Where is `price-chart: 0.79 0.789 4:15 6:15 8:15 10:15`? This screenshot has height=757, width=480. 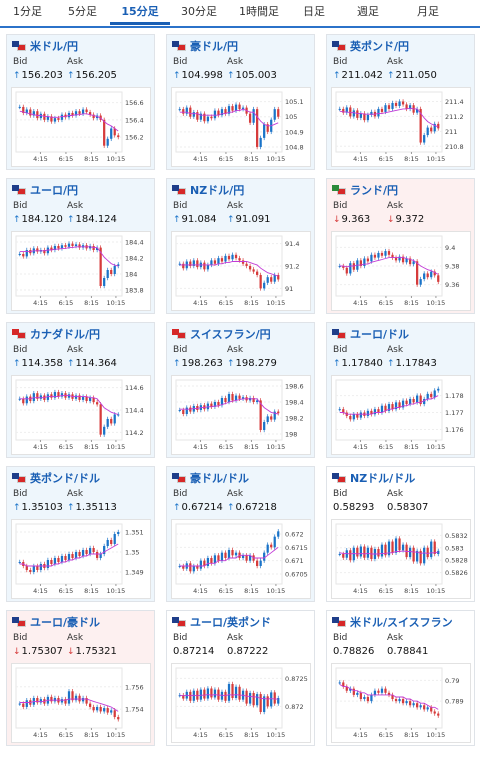
price-chart: 0.79 0.789 4:15 6:15 8:15 10:15 is located at coordinates (401, 703).